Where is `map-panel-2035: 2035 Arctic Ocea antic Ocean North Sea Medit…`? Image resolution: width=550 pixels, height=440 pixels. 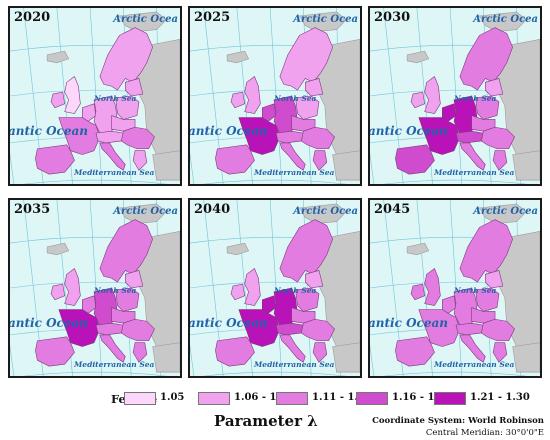
map-panel-2035: 2035 Arctic Ocea antic Ocean North Sea Medit… is located at coordinates (95, 288).